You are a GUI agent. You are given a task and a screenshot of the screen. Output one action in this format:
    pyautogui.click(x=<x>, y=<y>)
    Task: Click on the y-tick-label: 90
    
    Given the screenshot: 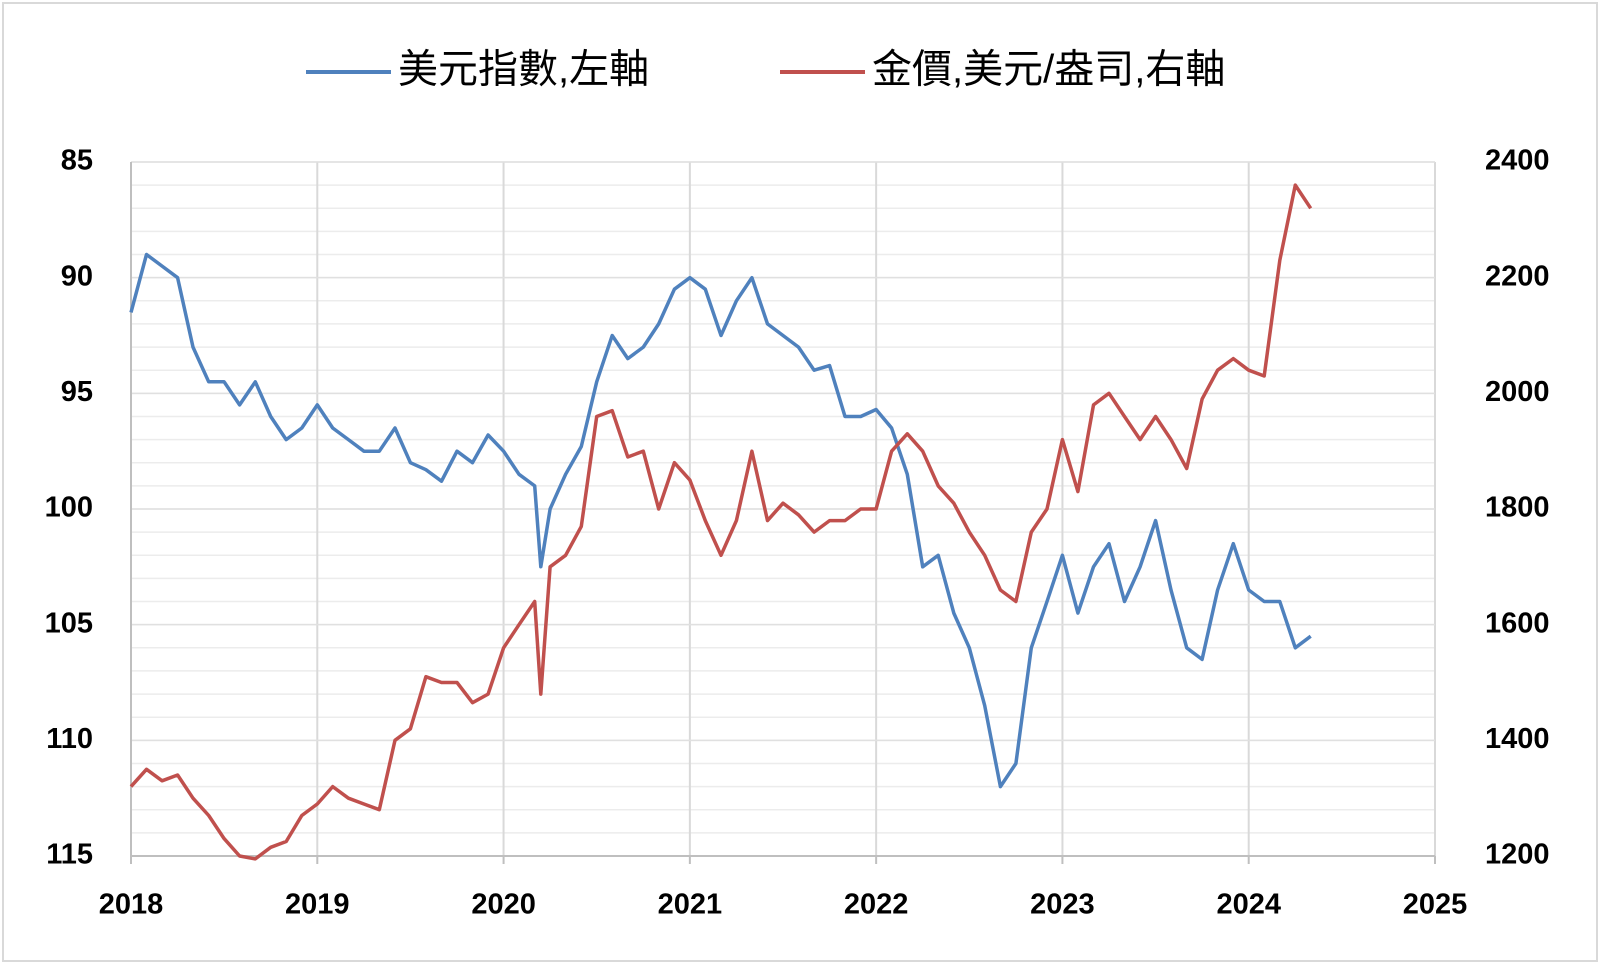 What is the action you would take?
    pyautogui.click(x=77, y=276)
    